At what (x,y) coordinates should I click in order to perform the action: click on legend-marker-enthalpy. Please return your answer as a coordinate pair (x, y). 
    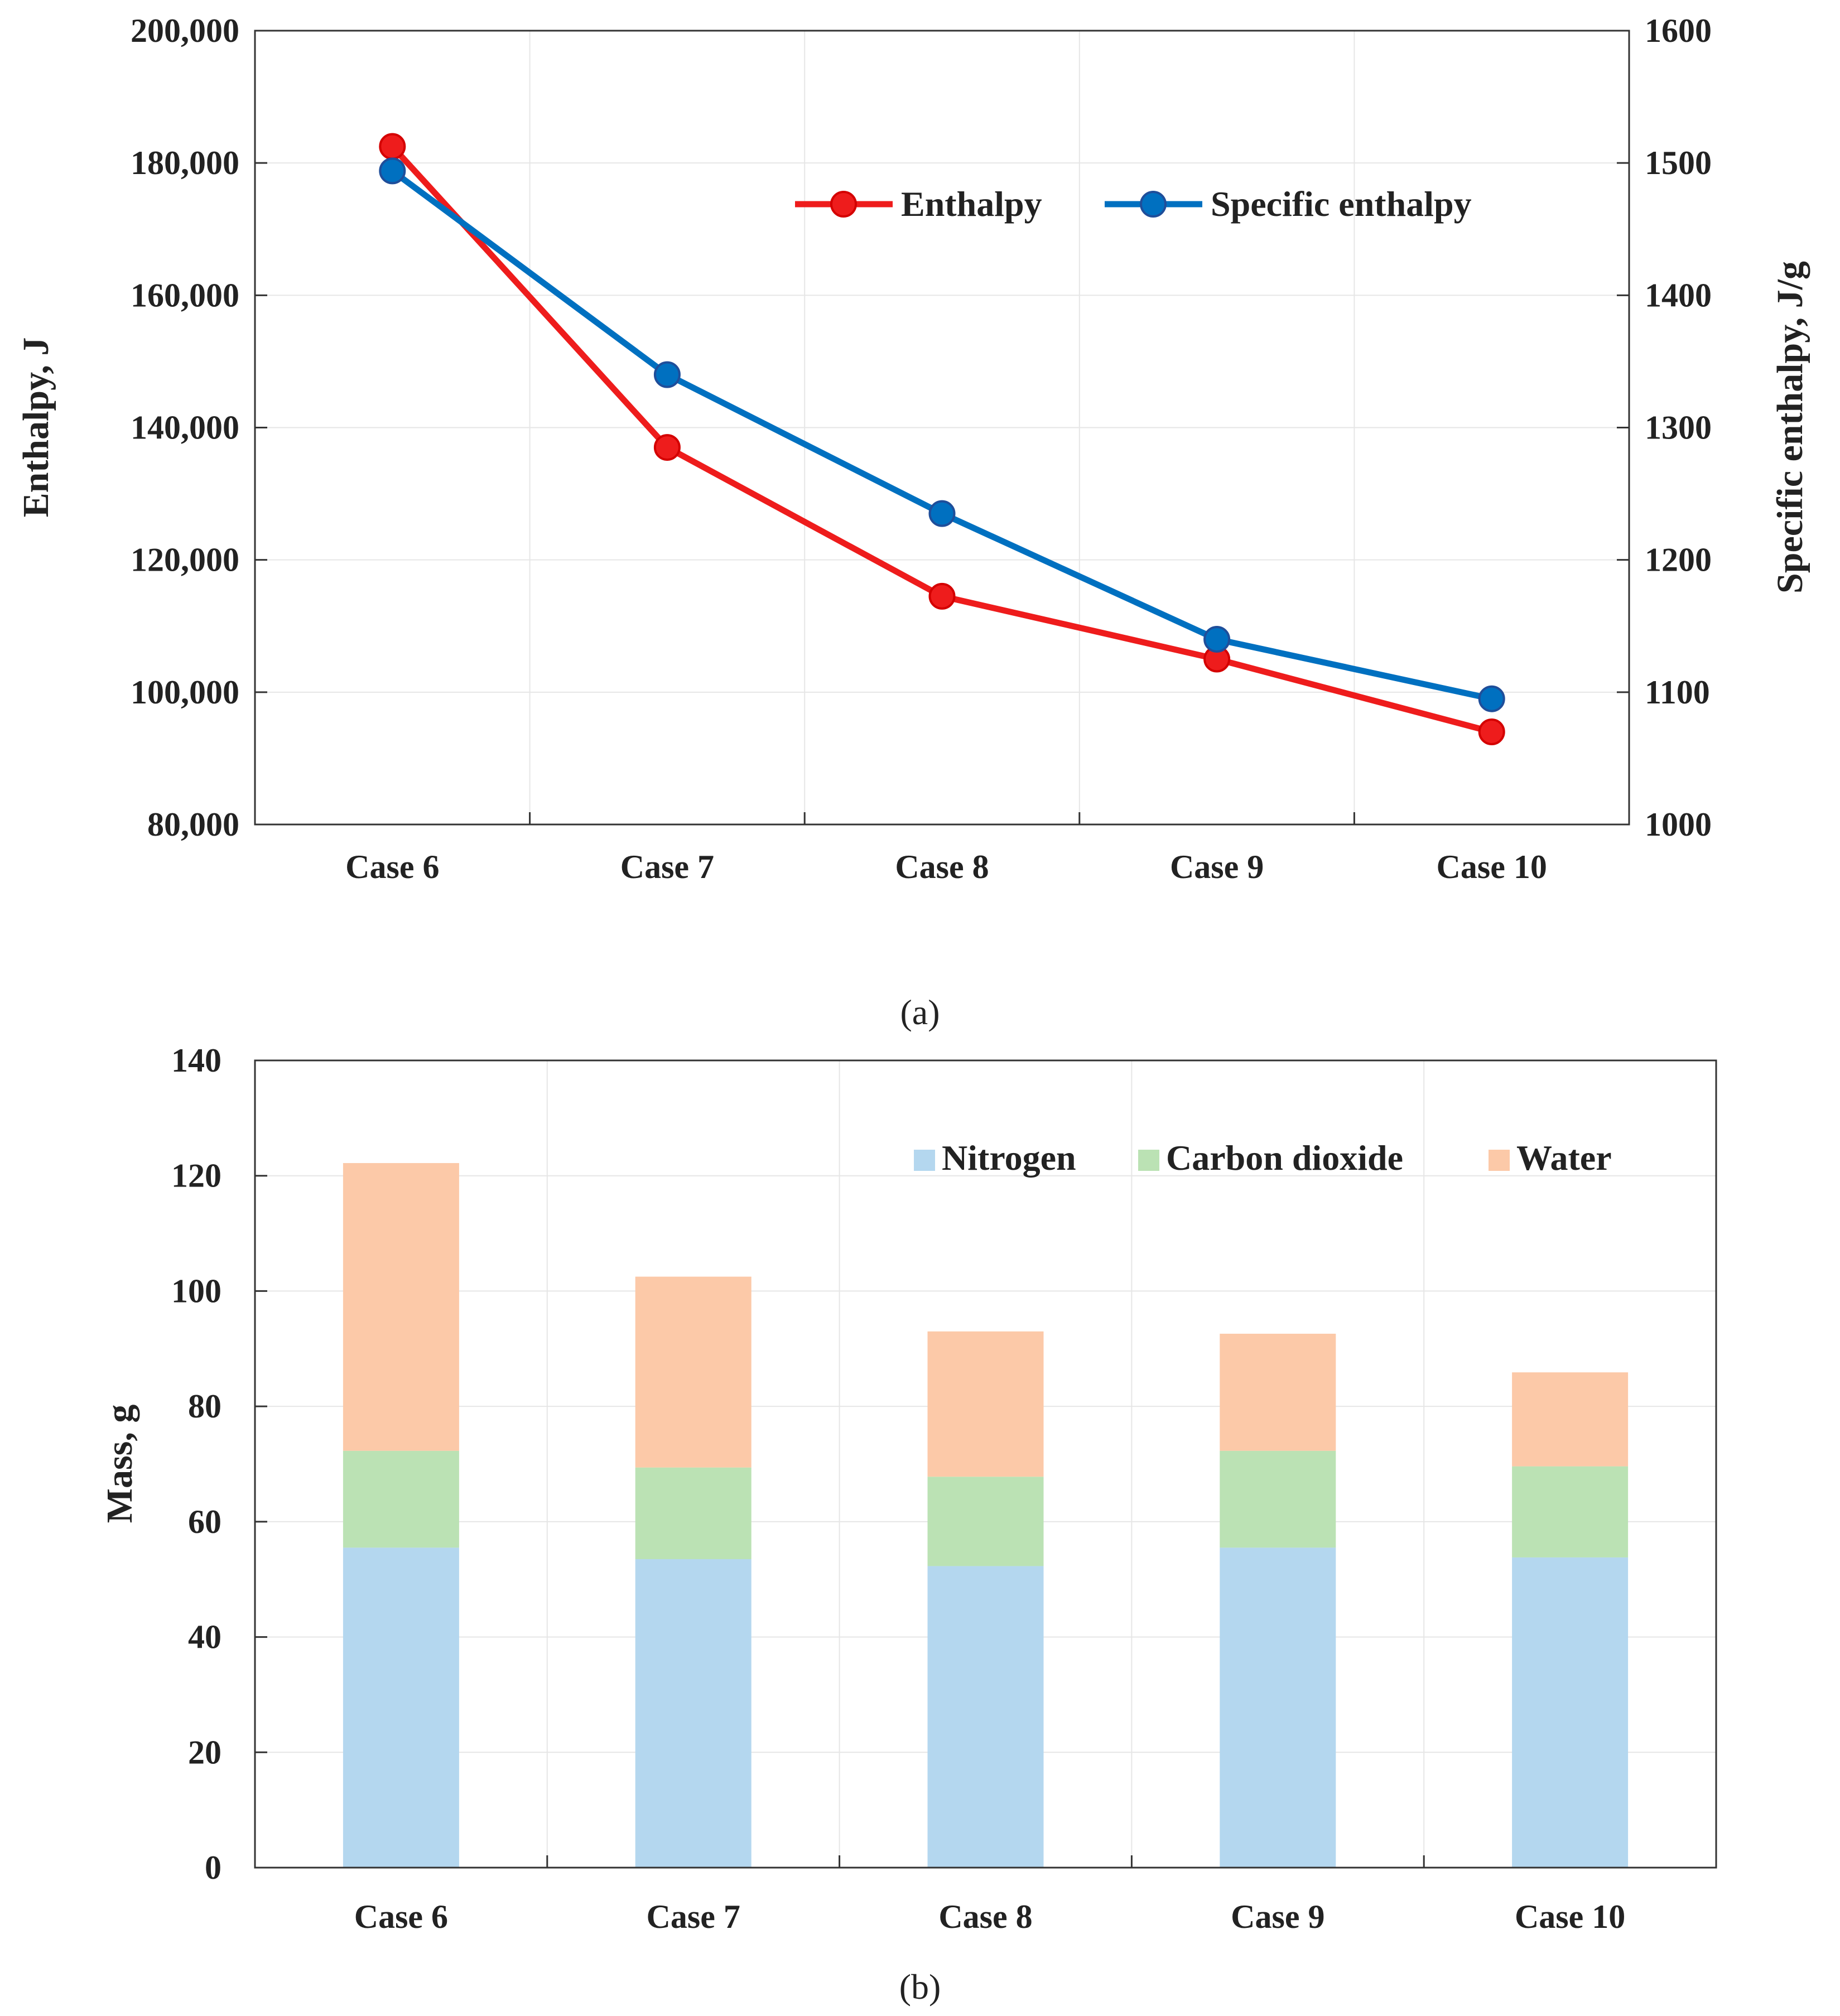
    Looking at the image, I should click on (843, 204).